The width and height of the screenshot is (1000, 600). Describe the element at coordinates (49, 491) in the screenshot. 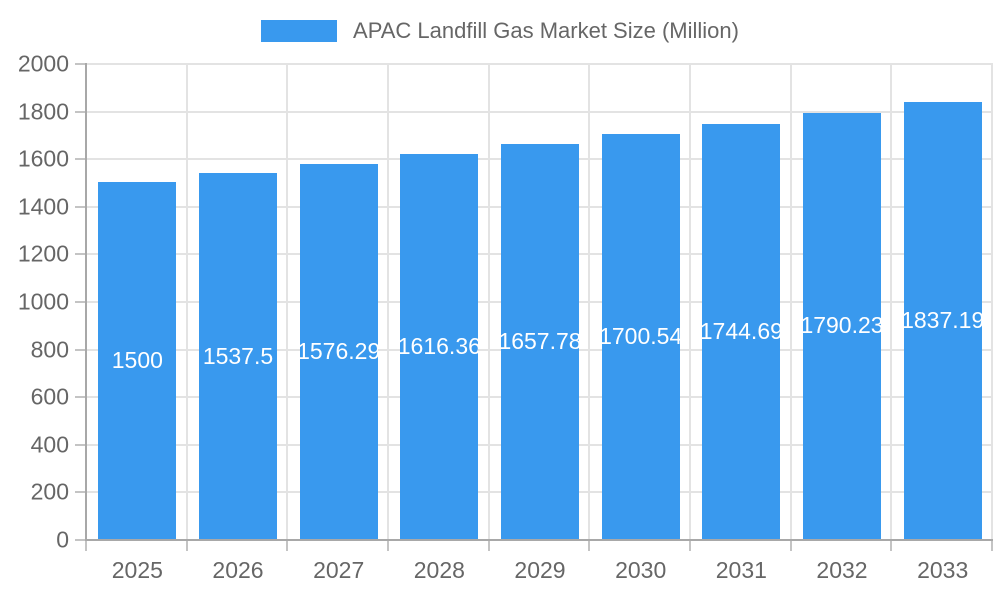

I see `y-axis-label: 200` at that location.